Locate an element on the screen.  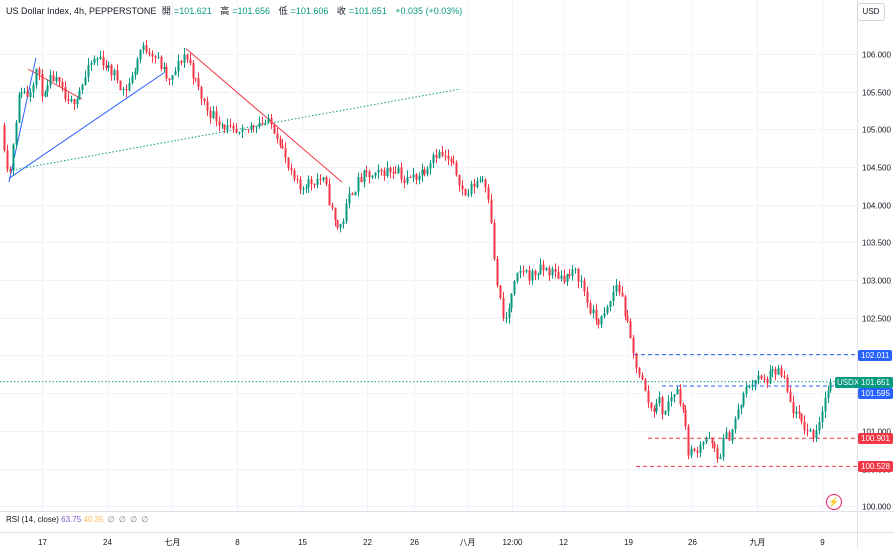
line-tag-101-595: 101.595 is located at coordinates (875, 393).